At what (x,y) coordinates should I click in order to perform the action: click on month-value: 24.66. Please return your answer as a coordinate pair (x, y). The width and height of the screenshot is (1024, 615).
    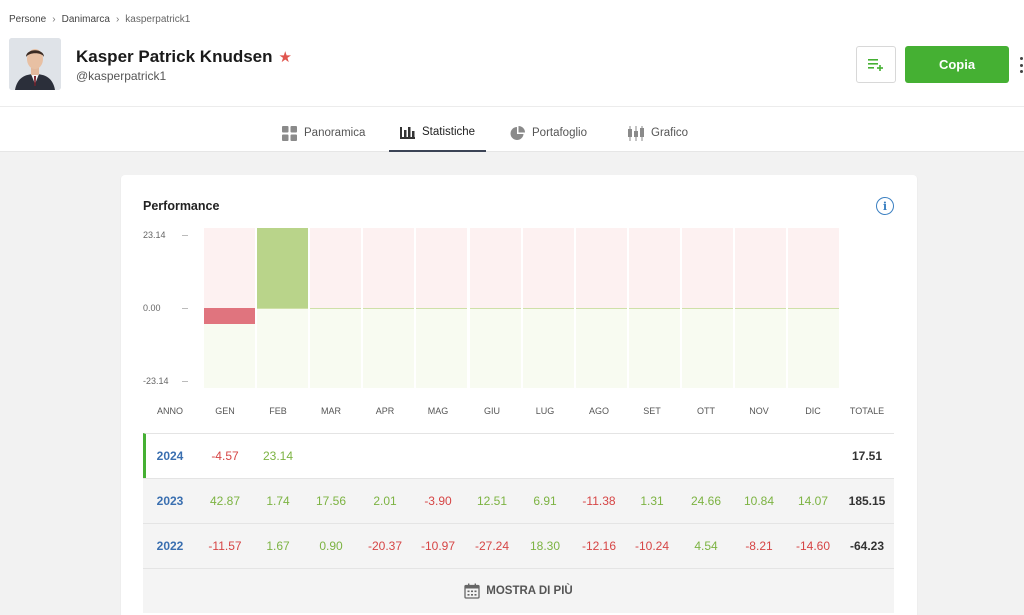
    Looking at the image, I should click on (706, 501).